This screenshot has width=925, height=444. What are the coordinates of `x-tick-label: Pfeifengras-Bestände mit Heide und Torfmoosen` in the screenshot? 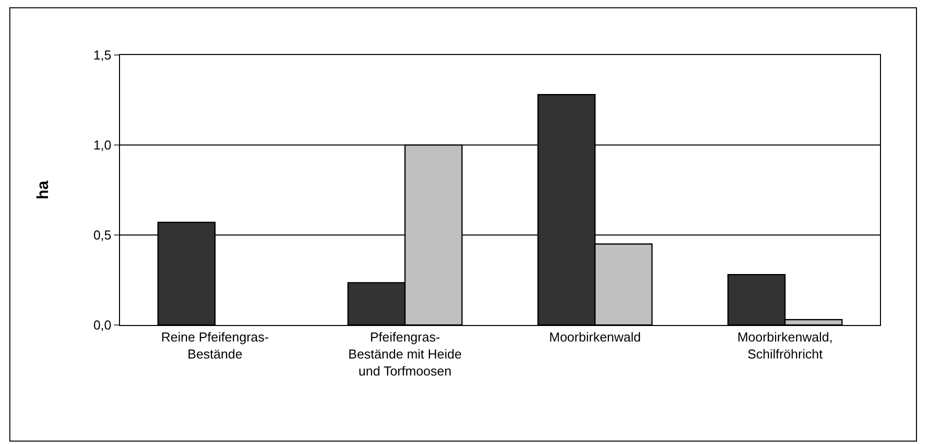 It's located at (405, 354).